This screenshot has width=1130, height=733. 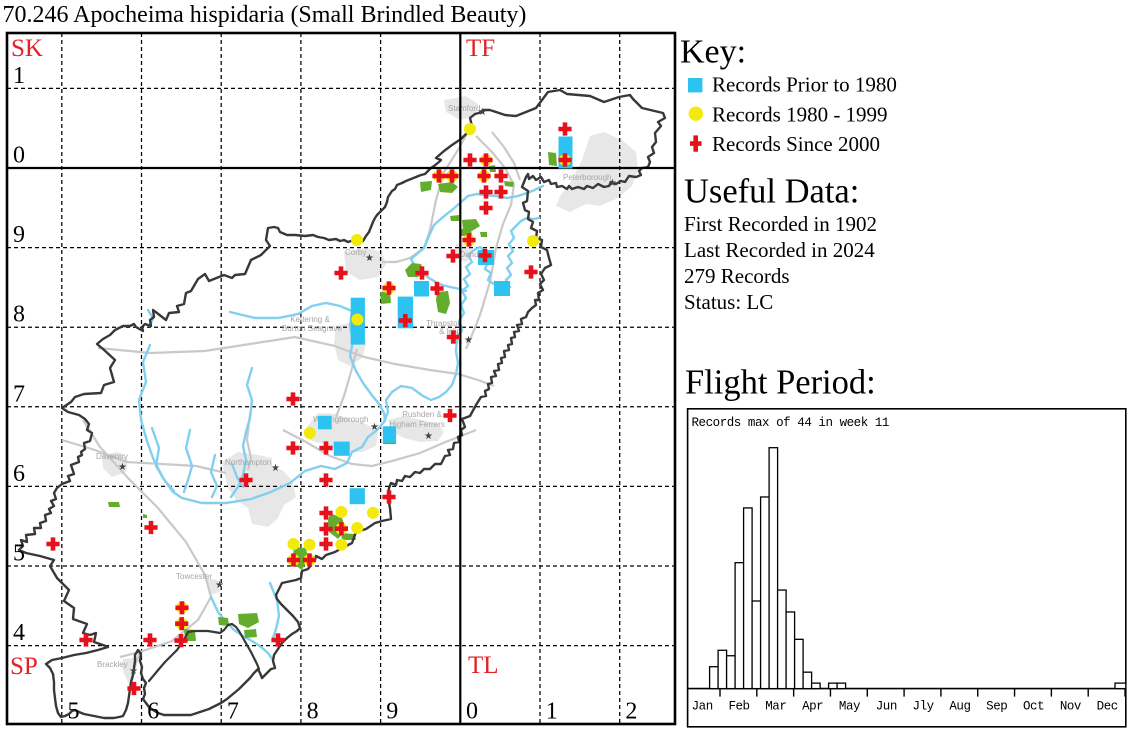 What do you see at coordinates (790, 423) in the screenshot?
I see `svg-text: Records max of 44 in week 11` at bounding box center [790, 423].